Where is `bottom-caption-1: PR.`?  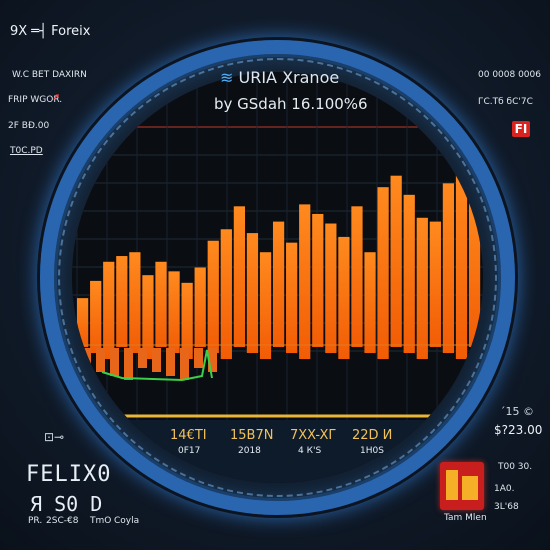 bottom-caption-1: PR. is located at coordinates (35, 521).